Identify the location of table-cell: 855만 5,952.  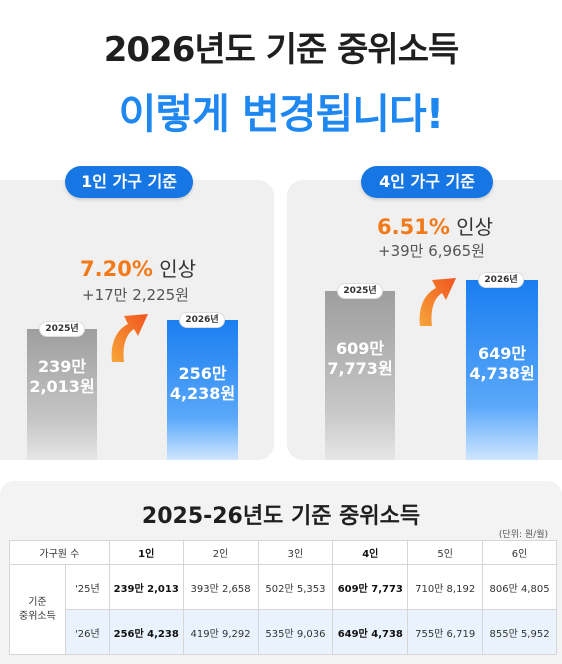
(519, 632).